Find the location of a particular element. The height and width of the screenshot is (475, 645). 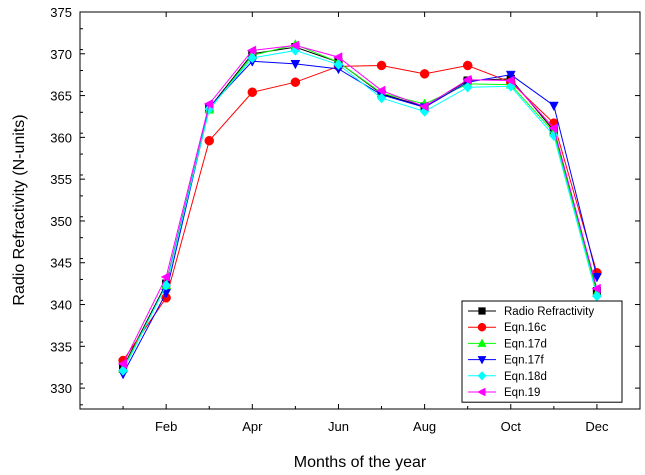

y-tick-label: 360 is located at coordinates (61, 137).